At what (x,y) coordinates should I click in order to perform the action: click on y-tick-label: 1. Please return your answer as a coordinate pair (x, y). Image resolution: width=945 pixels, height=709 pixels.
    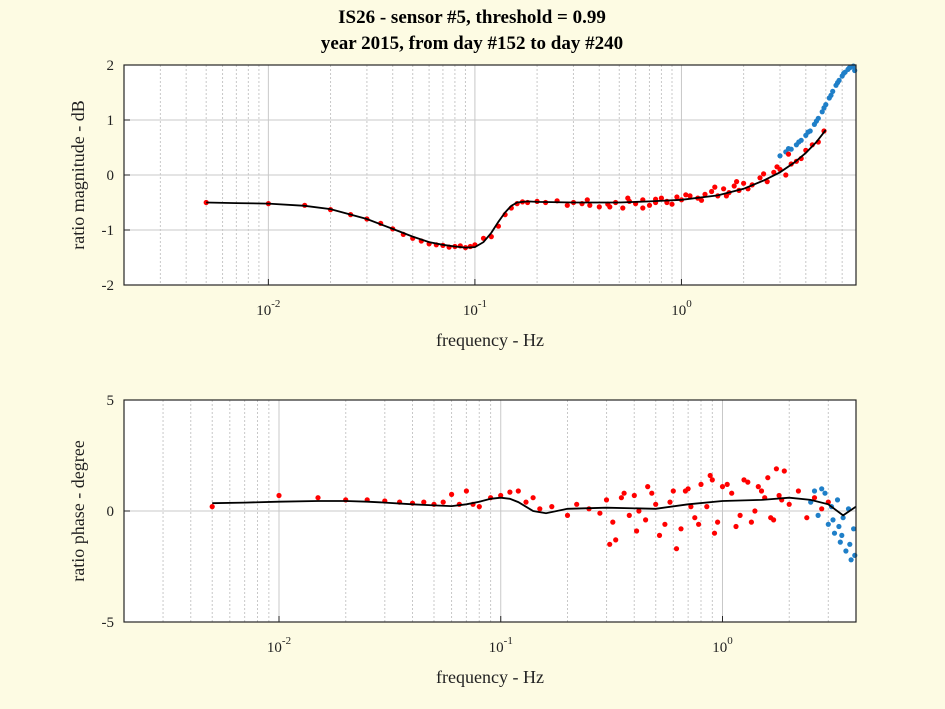
    Looking at the image, I should click on (111, 121).